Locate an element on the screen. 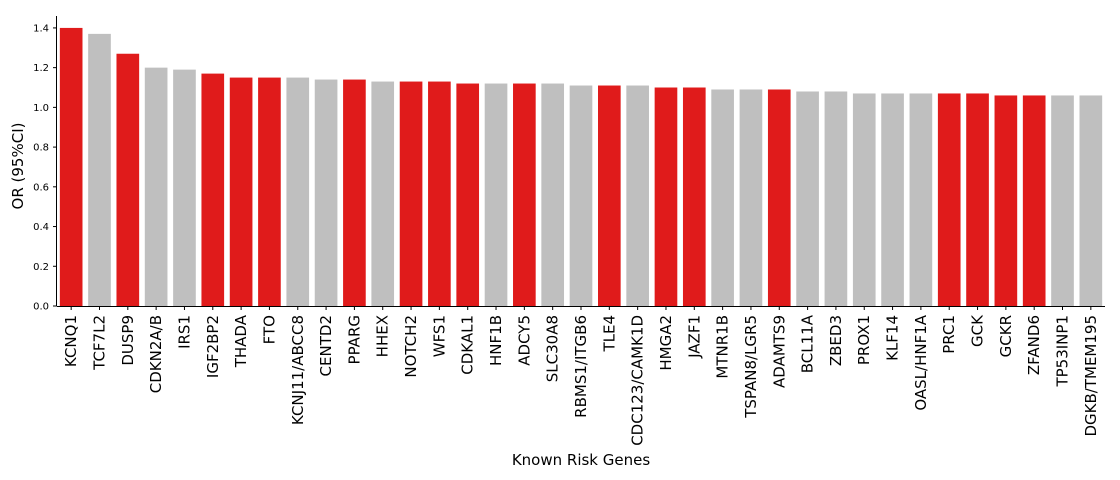 The image size is (1120, 480). bar-slc30a8 is located at coordinates (553, 195).